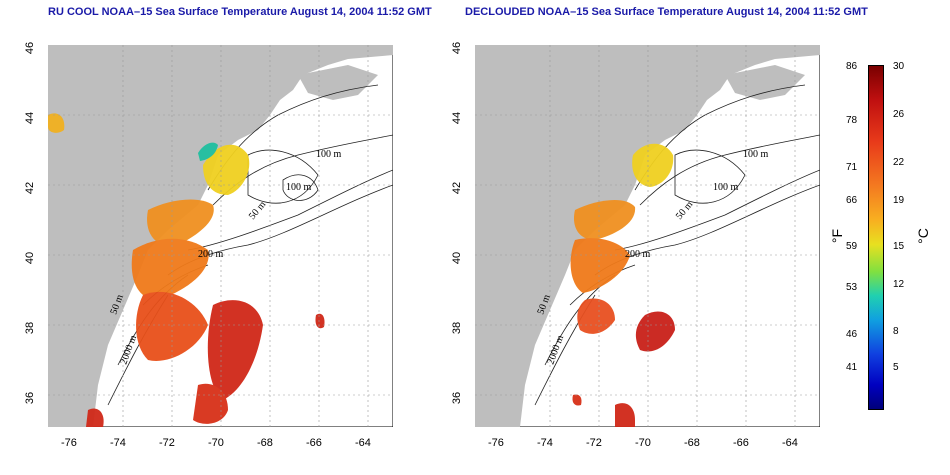 The width and height of the screenshot is (950, 475). Describe the element at coordinates (852, 246) in the screenshot. I see `colorbar-f-tick: 59` at that location.